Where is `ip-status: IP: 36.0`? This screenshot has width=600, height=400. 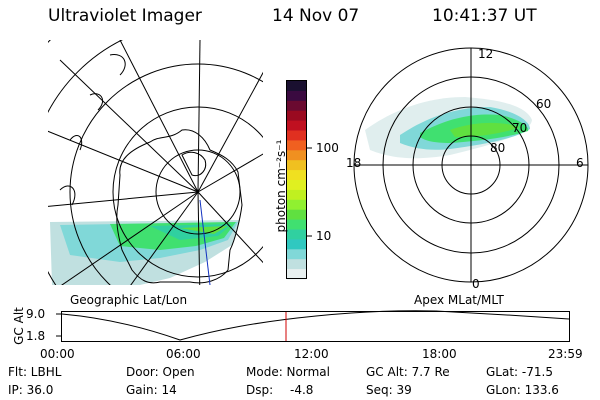
ip-status: IP: 36.0 is located at coordinates (31, 390).